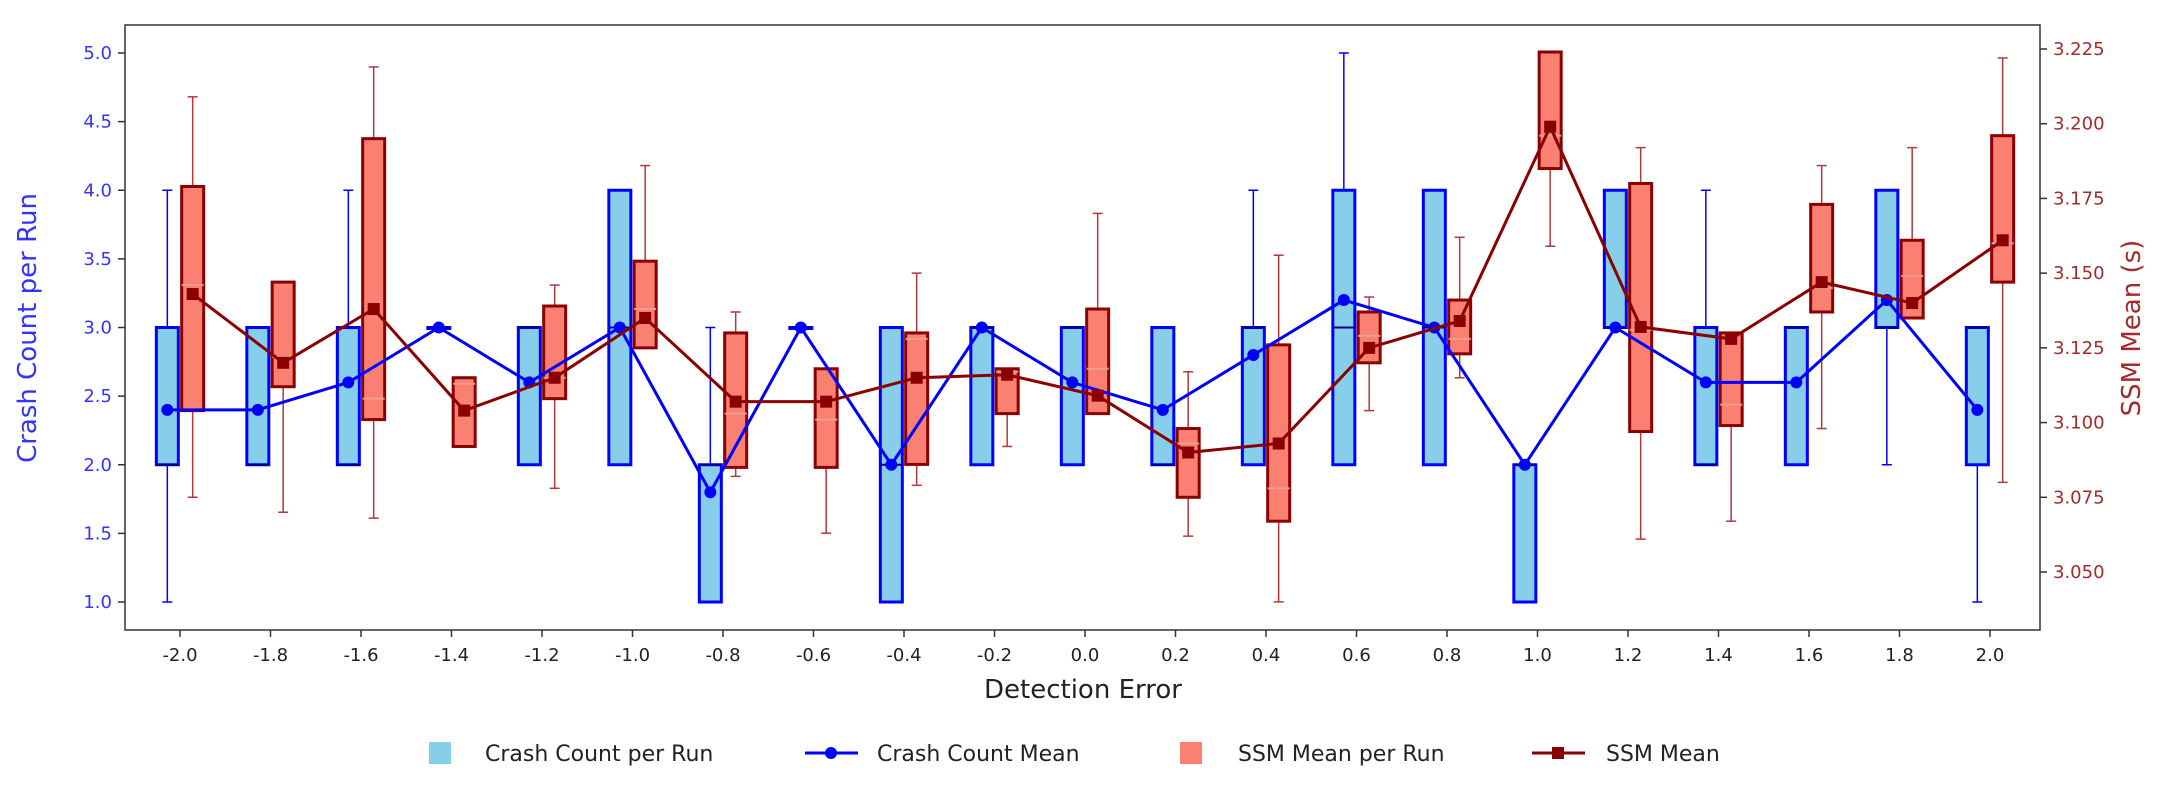  Describe the element at coordinates (2079, 423) in the screenshot. I see `y-right-tick-label: 3.100` at that location.